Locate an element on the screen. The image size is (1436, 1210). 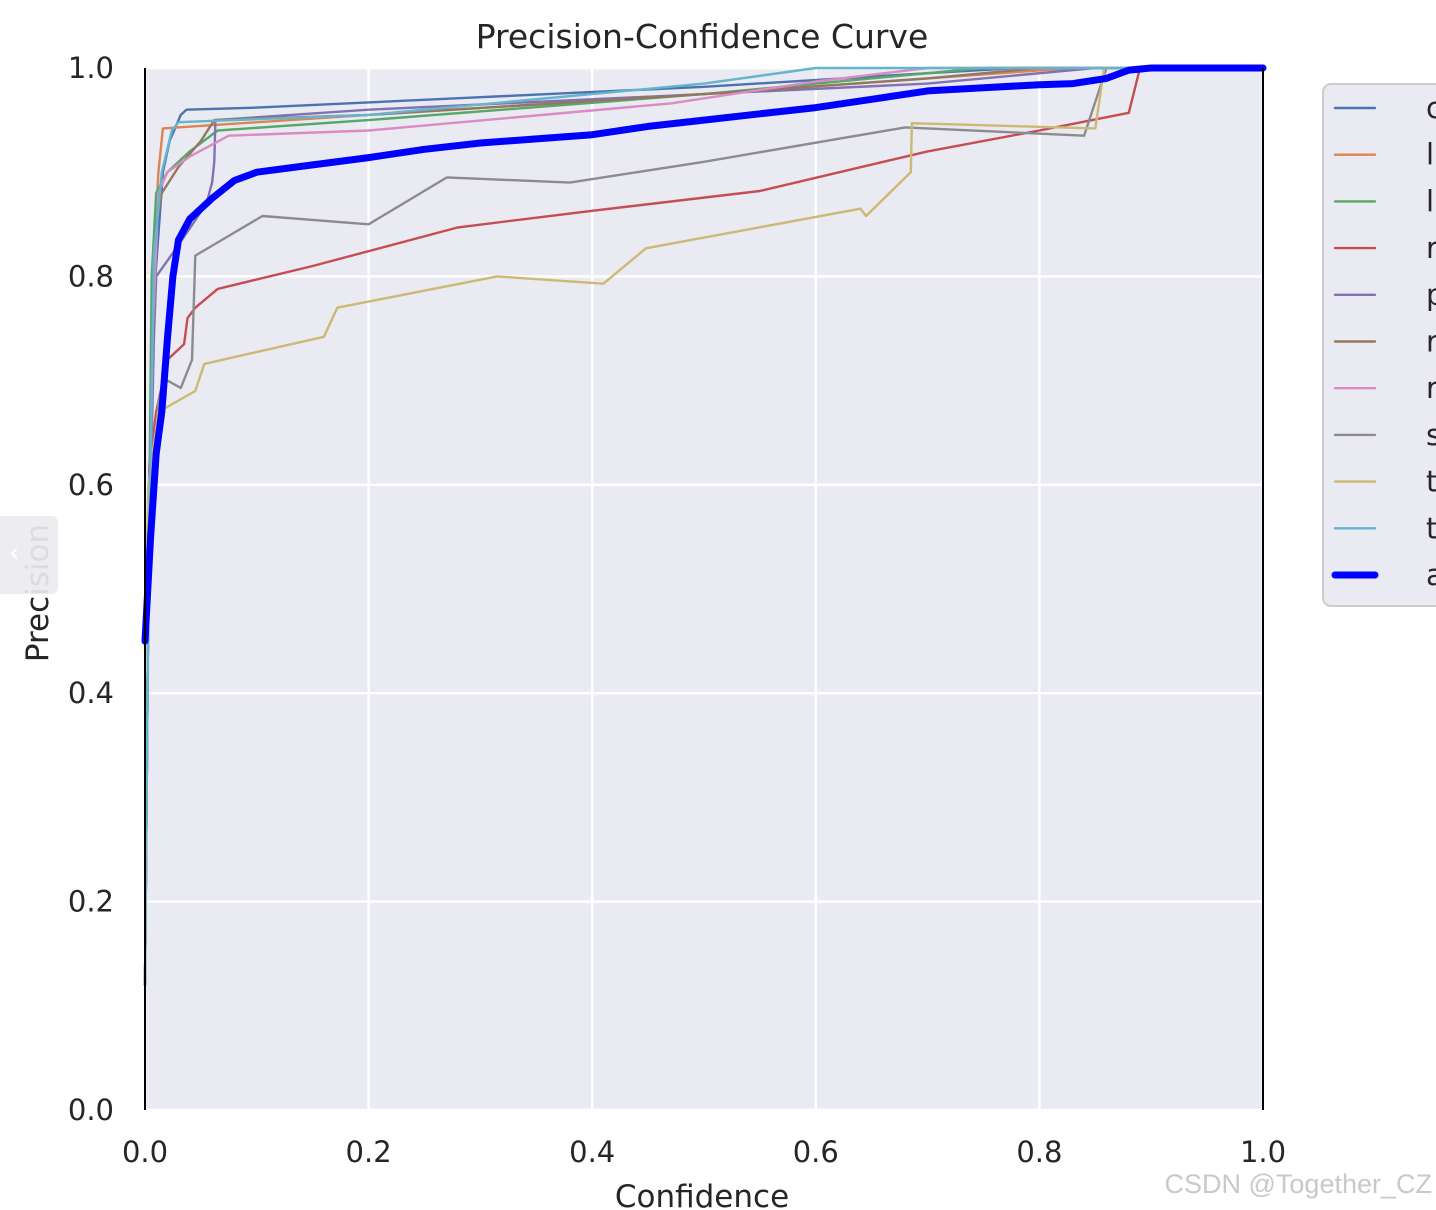
y-tick-label: 0.4 is located at coordinates (91, 693).